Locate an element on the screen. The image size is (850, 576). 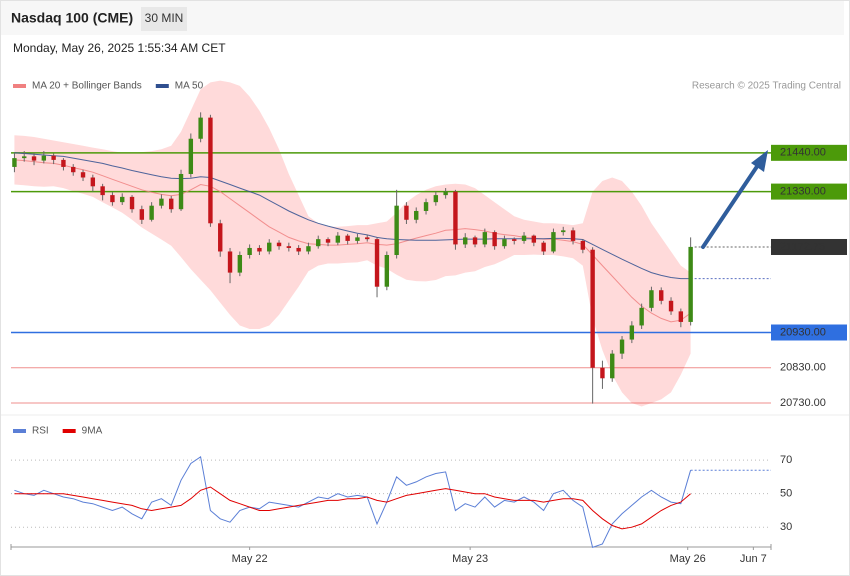
last-price-label: 21172.75 is located at coordinates (802, 247).